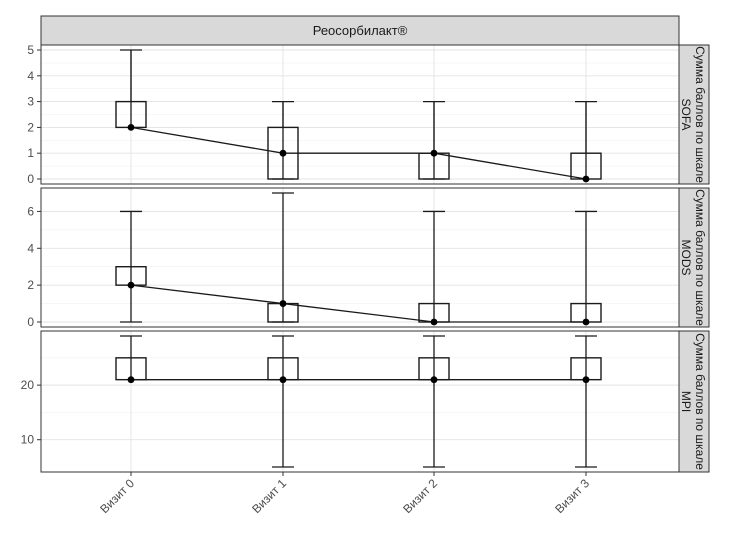 This screenshot has width=740, height=534. What do you see at coordinates (572, 496) in the screenshot?
I see `x-tick-label: Визит 3` at bounding box center [572, 496].